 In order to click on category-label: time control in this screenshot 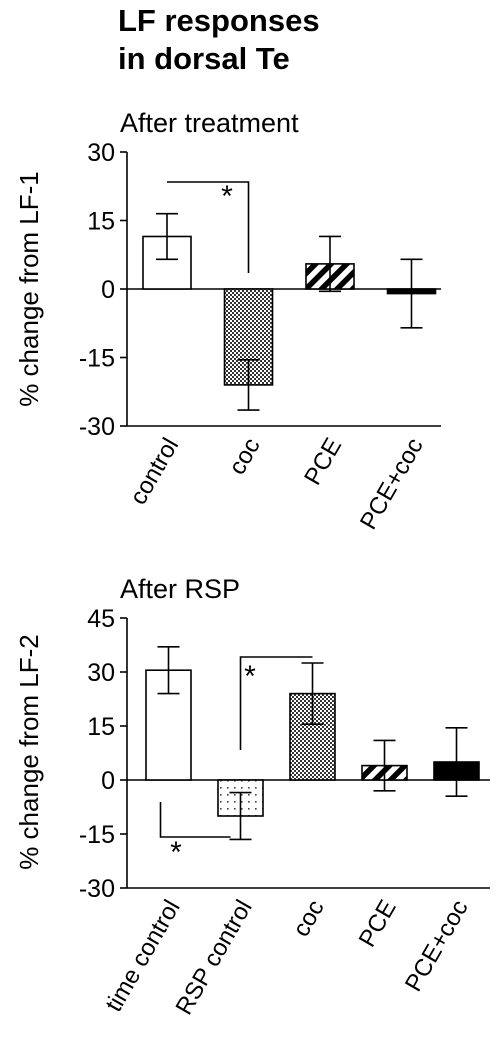, I will do `click(142, 956)`.